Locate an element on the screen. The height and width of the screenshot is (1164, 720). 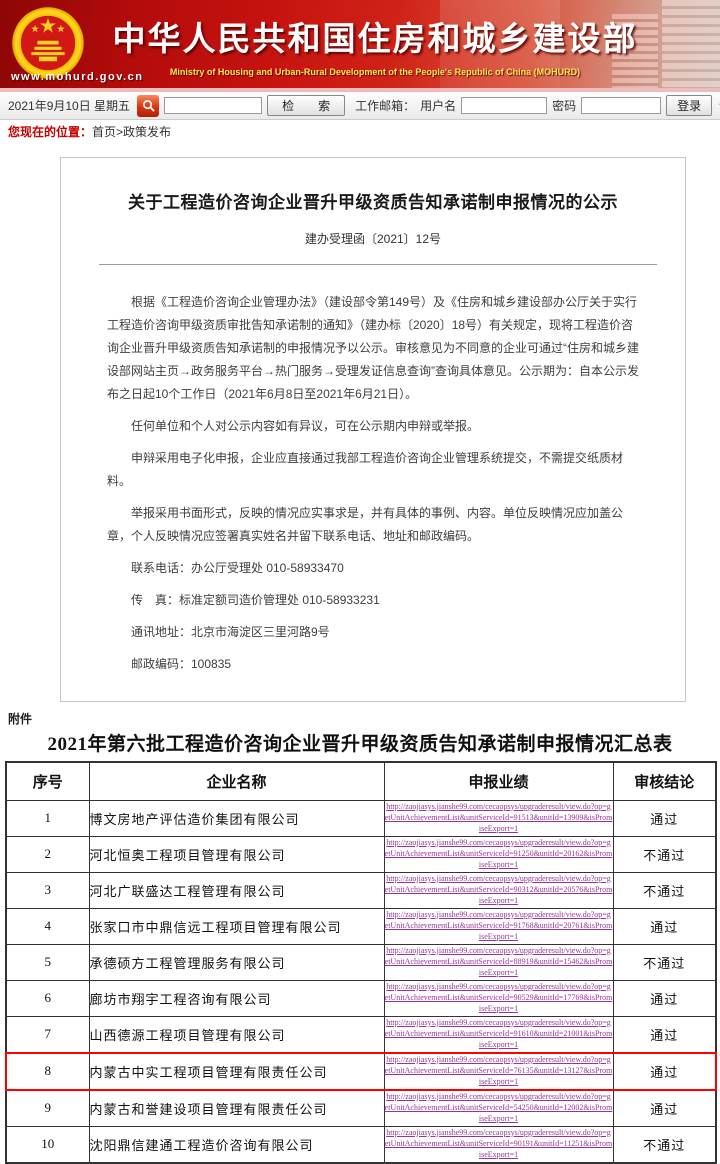
row-number: 6 is located at coordinates (47, 998).